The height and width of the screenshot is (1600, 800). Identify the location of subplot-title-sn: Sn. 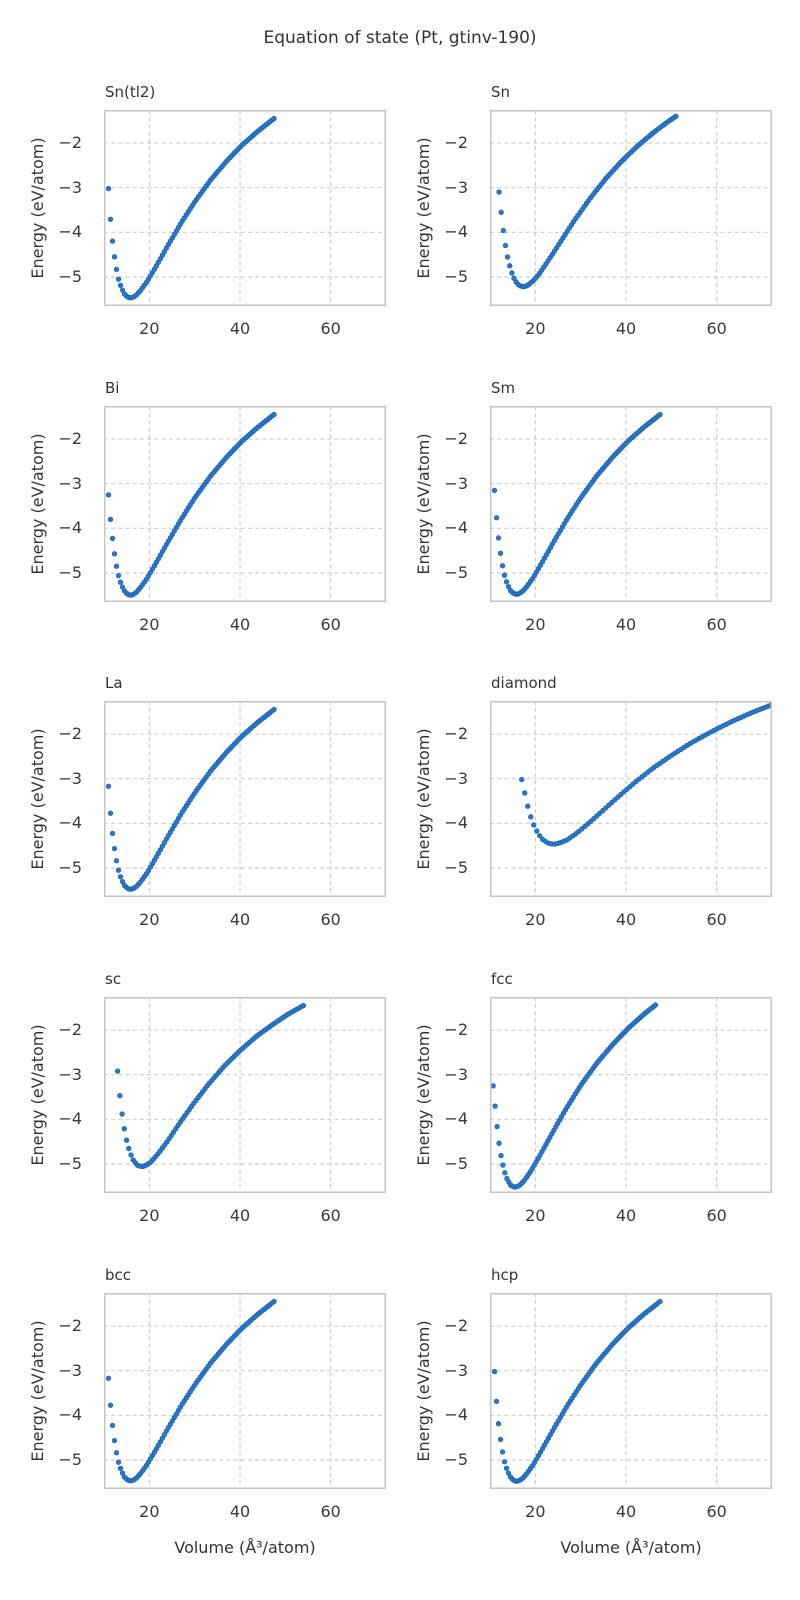
(501, 92).